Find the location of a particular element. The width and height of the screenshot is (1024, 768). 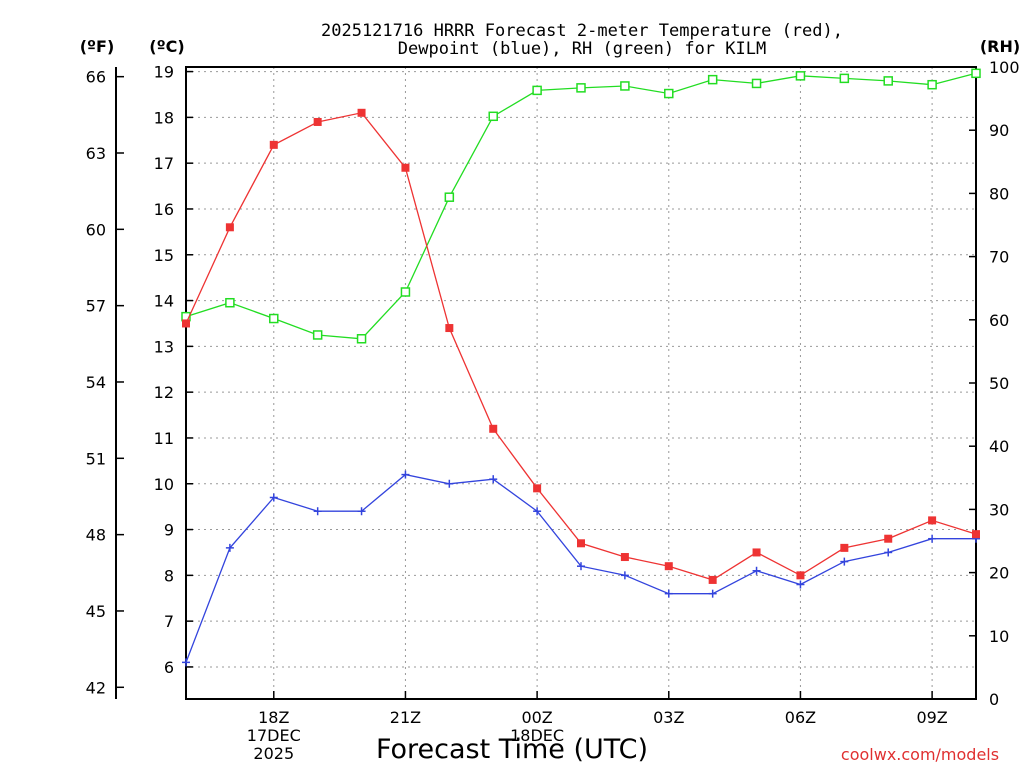

rh-tick-label: 50 is located at coordinates (999, 383).